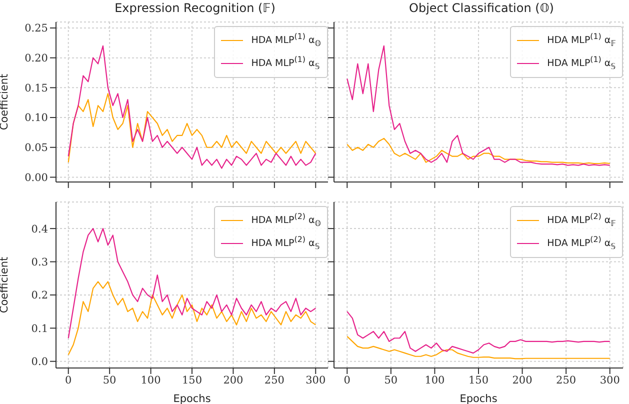 The image size is (629, 404). What do you see at coordinates (286, 220) in the screenshot?
I see `legend-label: HDA MLP$^{(2)}$ α$_{𝕆}$` at bounding box center [286, 220].